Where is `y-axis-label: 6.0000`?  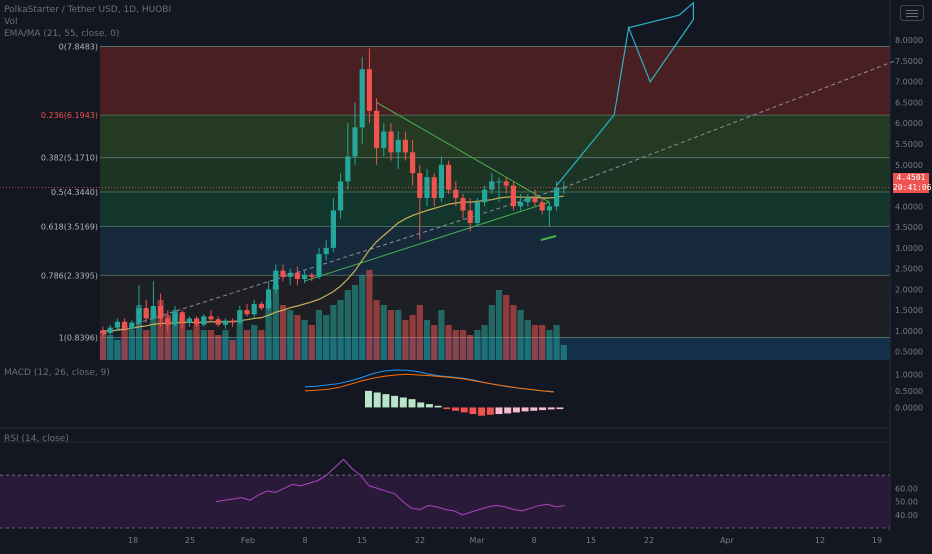
y-axis-label: 6.0000 is located at coordinates (909, 123).